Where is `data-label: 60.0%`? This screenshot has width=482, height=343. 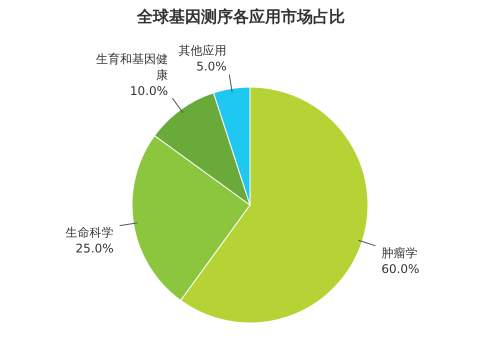 data-label: 60.0% is located at coordinates (400, 269).